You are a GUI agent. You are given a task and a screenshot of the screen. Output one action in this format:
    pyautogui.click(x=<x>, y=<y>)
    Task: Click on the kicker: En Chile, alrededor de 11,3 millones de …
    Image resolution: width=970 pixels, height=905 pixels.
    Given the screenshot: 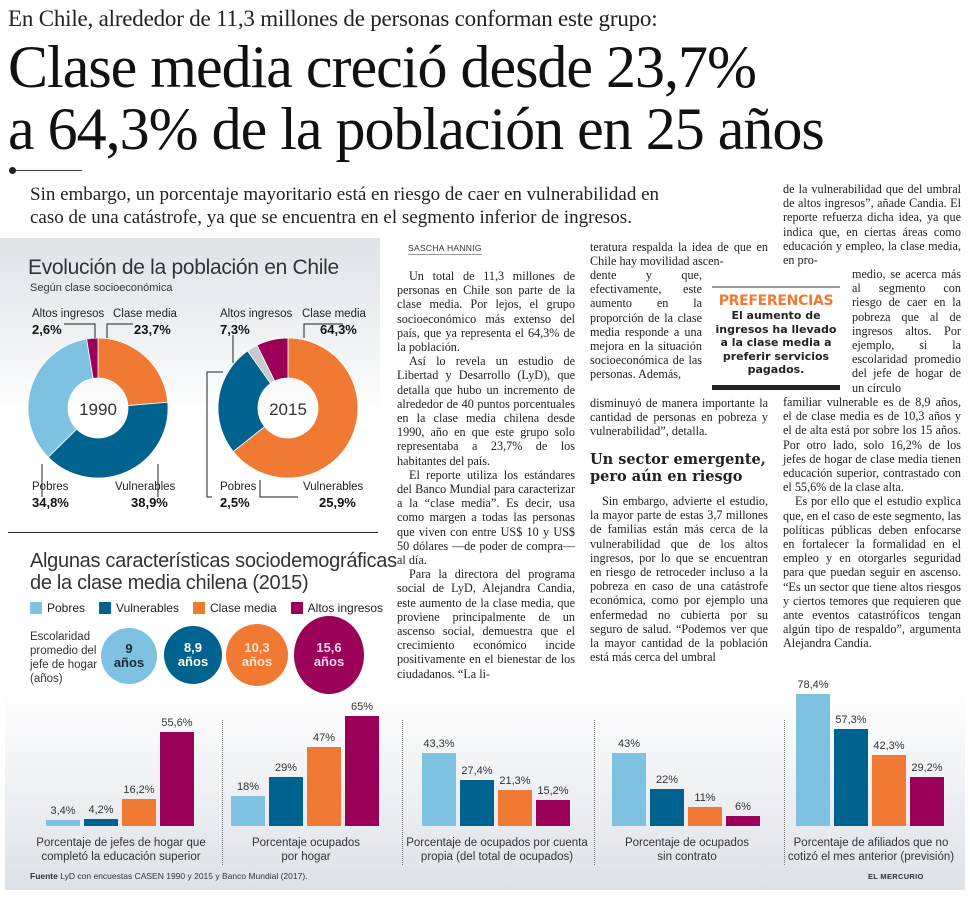 What is the action you would take?
    pyautogui.click(x=333, y=18)
    